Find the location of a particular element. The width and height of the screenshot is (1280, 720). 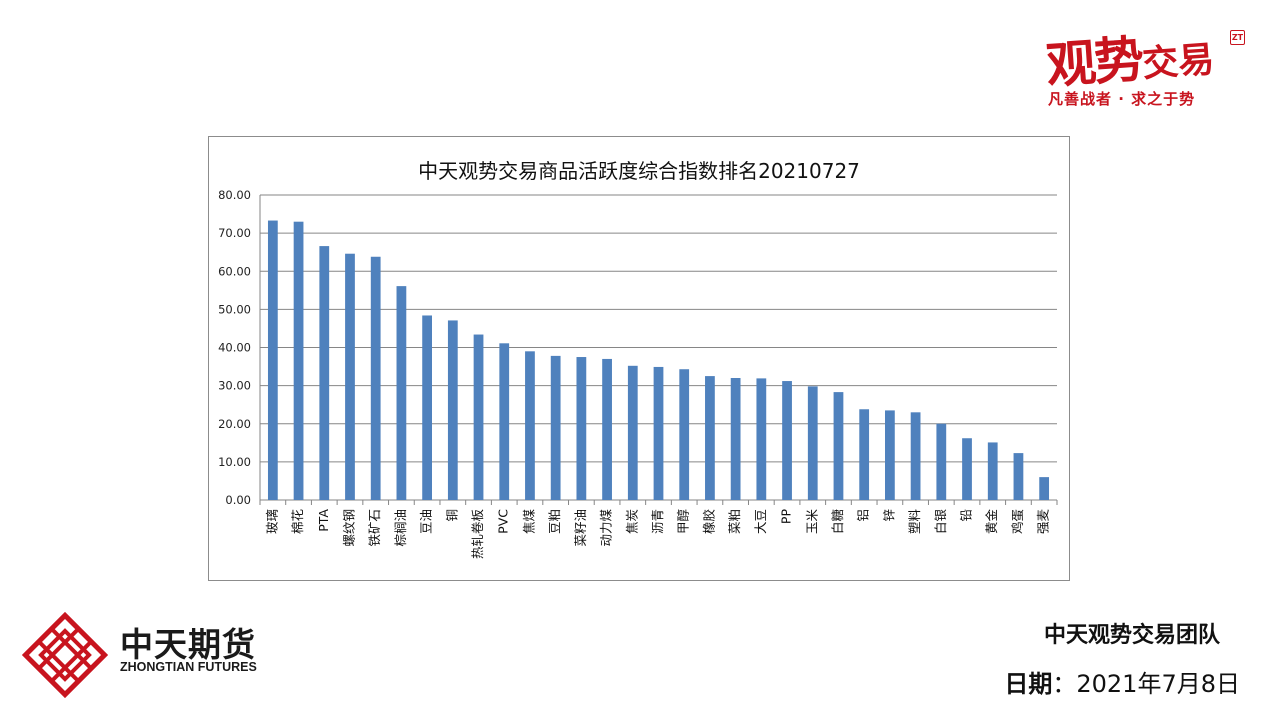

x-category-label: 鸡蛋 is located at coordinates (1017, 521).